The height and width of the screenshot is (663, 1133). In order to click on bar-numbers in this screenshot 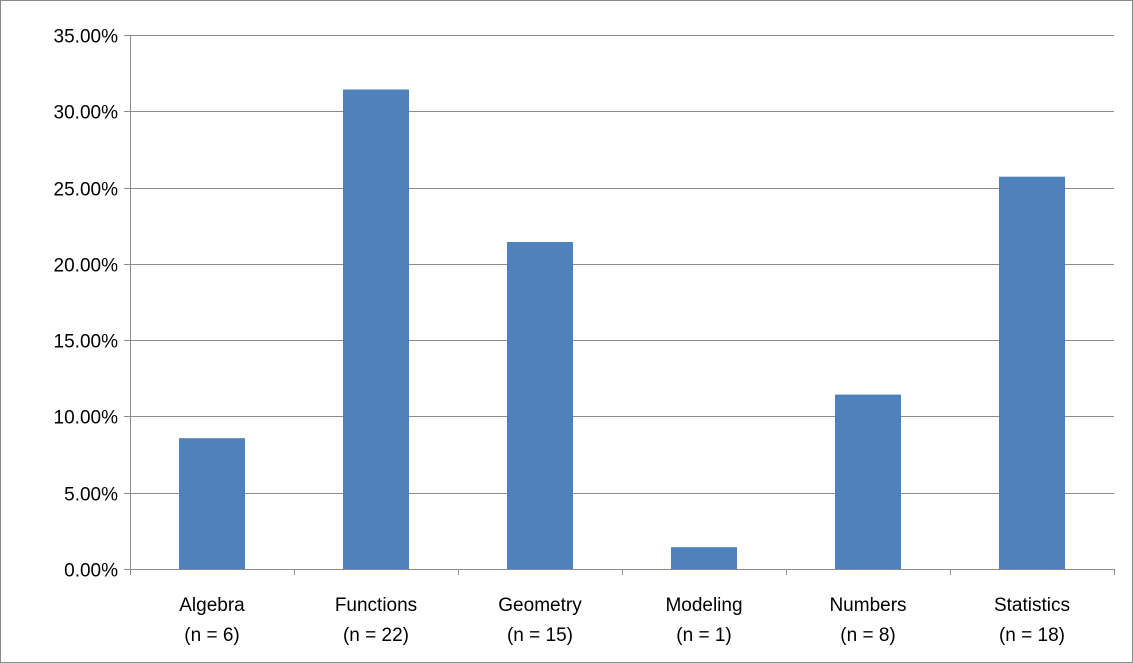, I will do `click(868, 481)`.